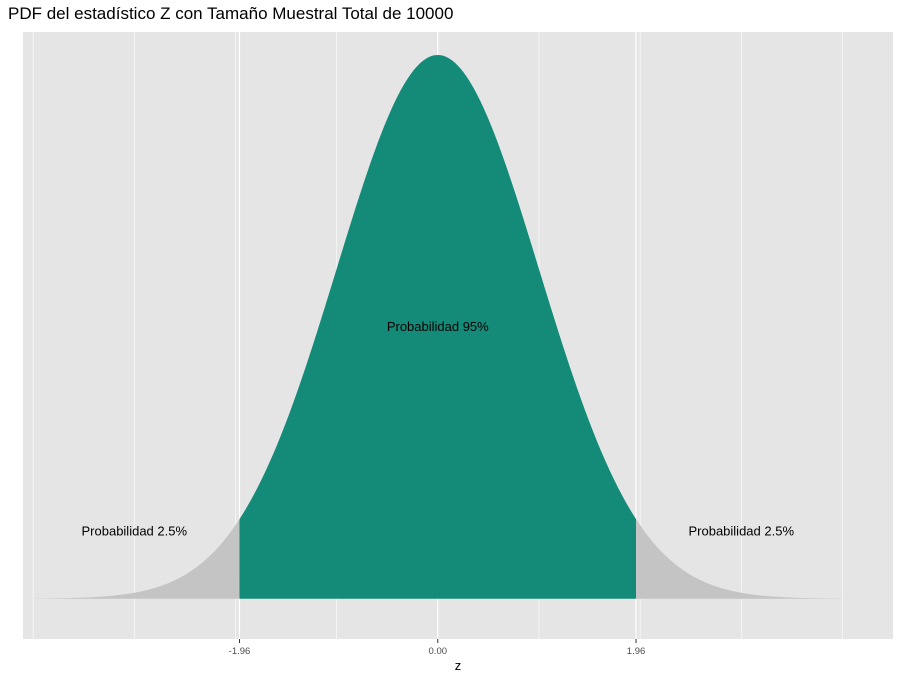  What do you see at coordinates (136, 559) in the screenshot?
I see `area-left-tail` at bounding box center [136, 559].